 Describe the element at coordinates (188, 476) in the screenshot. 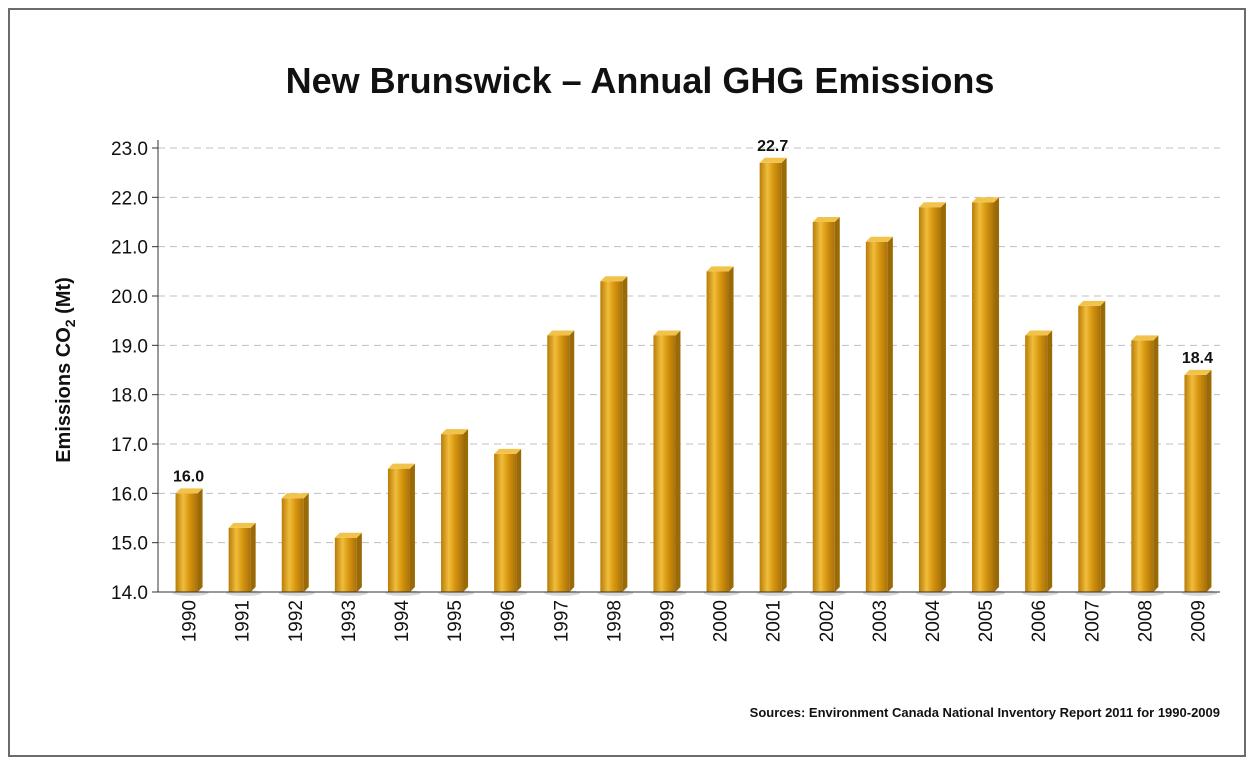

I see `data-label-1990: 16.0` at that location.